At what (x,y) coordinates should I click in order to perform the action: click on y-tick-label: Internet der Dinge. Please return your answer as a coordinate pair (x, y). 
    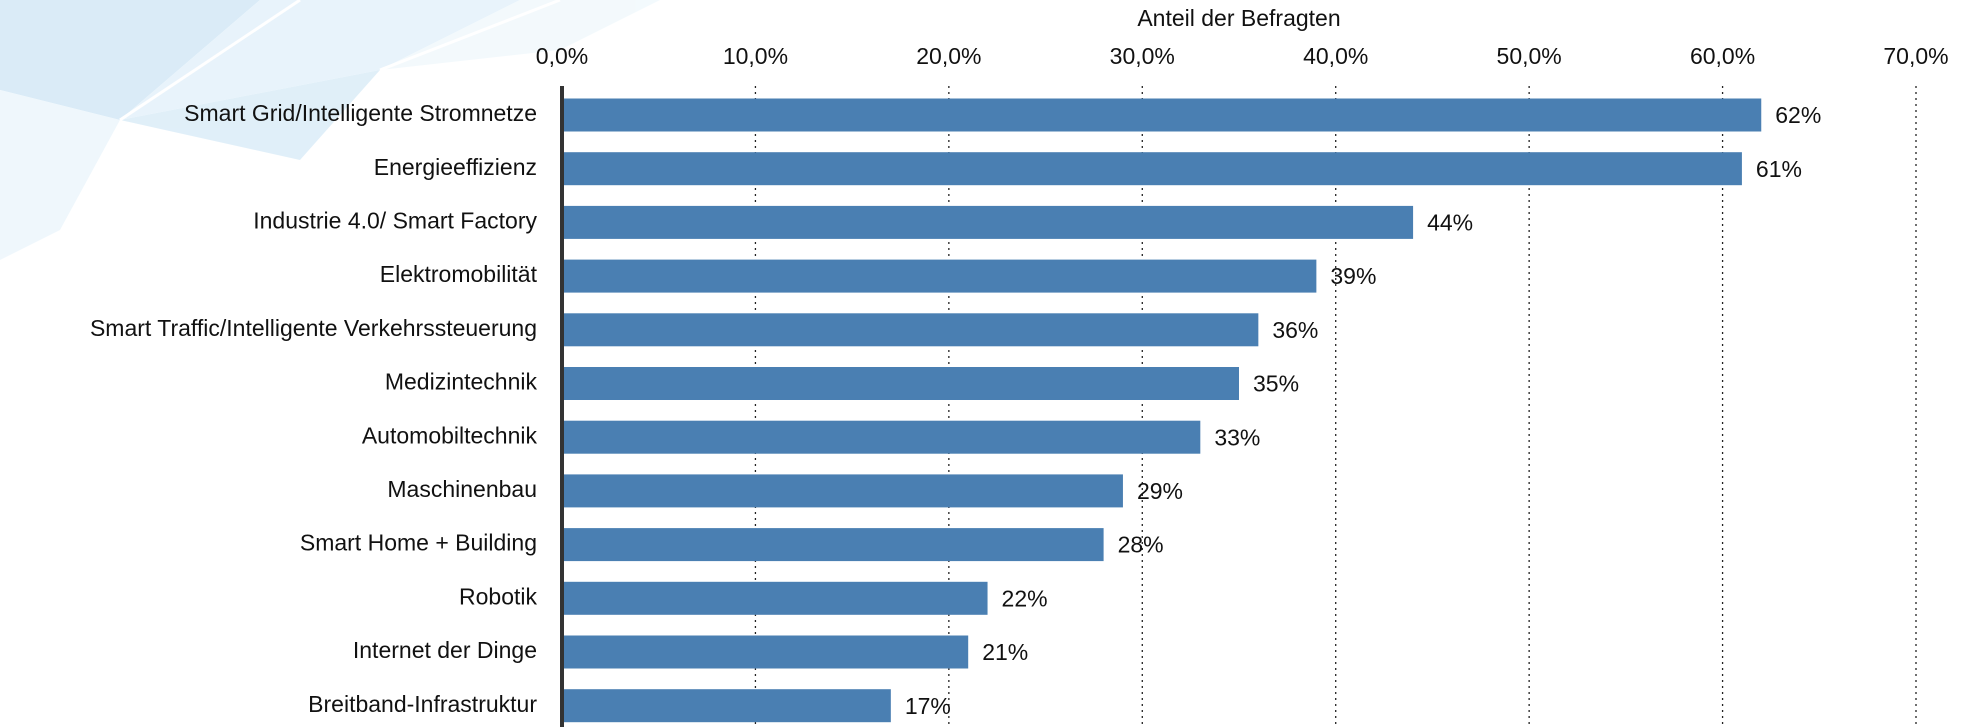
    Looking at the image, I should click on (445, 650).